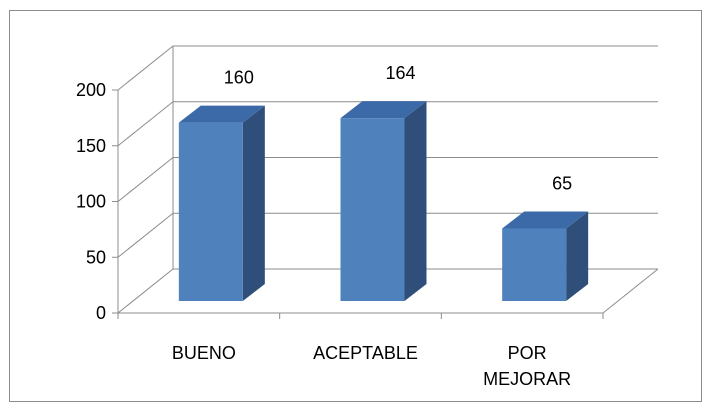 Image resolution: width=712 pixels, height=412 pixels. What do you see at coordinates (204, 353) in the screenshot?
I see `category-label: BUENO` at bounding box center [204, 353].